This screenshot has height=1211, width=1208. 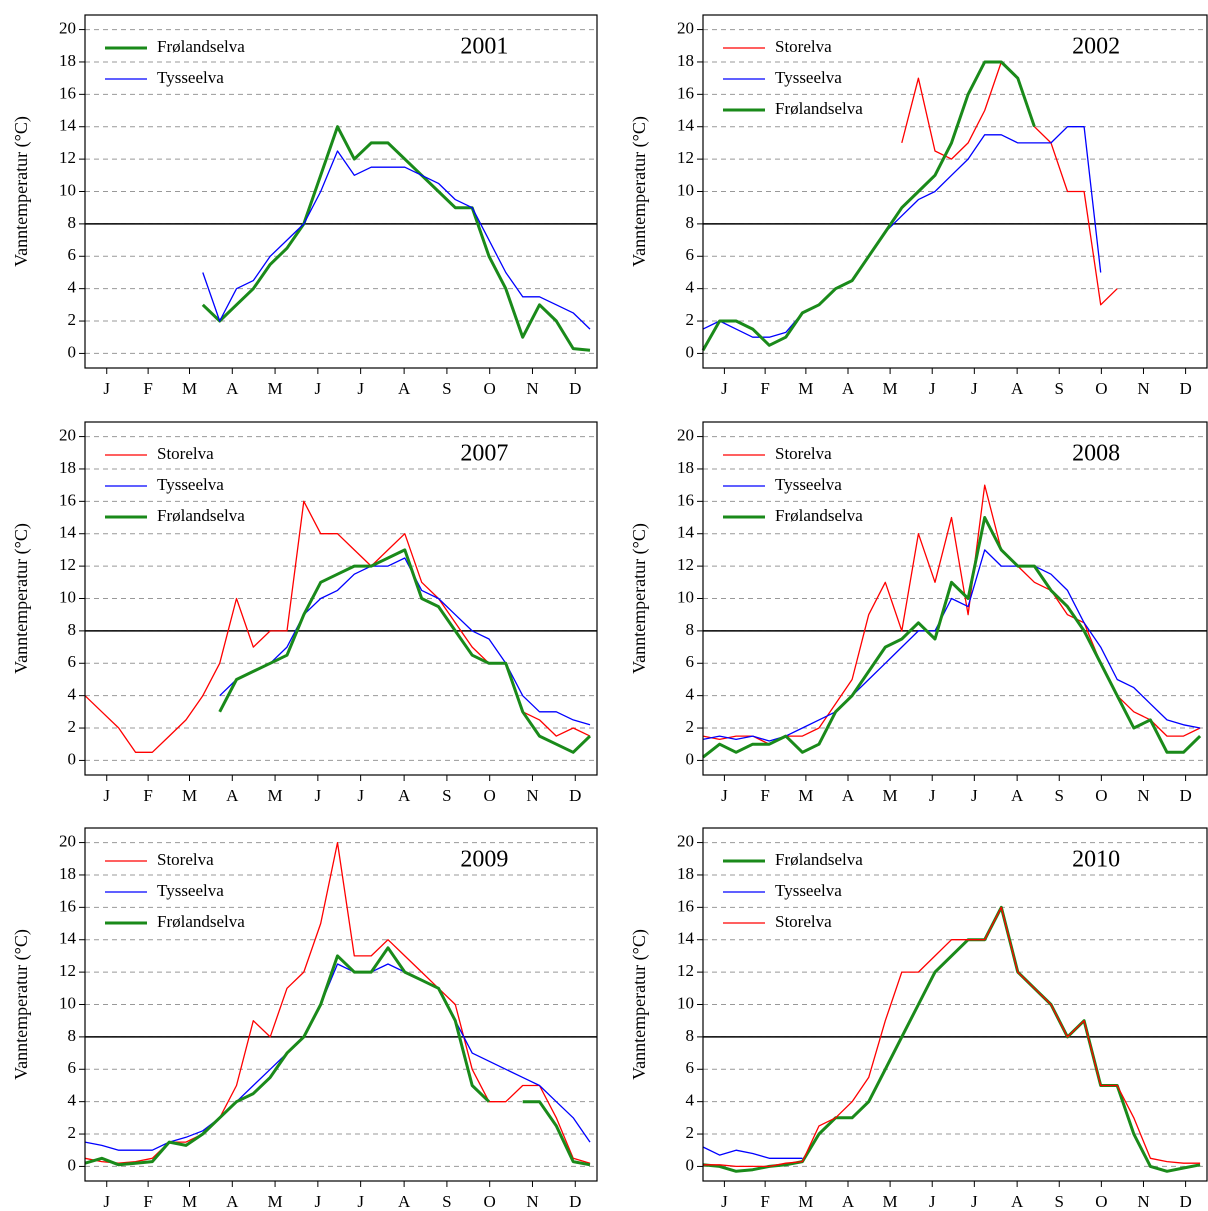 What do you see at coordinates (72, 1035) in the screenshot?
I see `y-tick-label: 8` at bounding box center [72, 1035].